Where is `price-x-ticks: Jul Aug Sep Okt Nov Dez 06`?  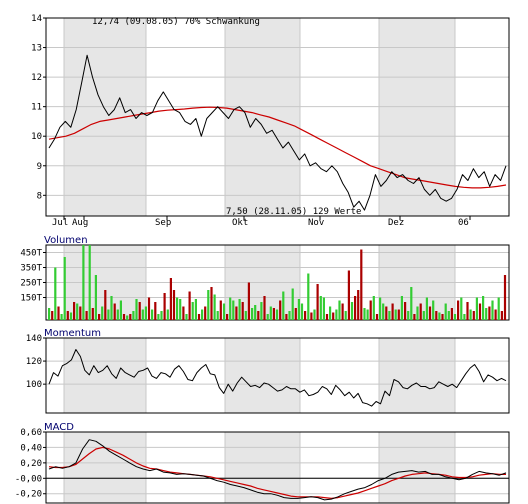 price-x-ticks: Jul Aug Sep Okt Nov Dez 06 is located at coordinates (261, 222).